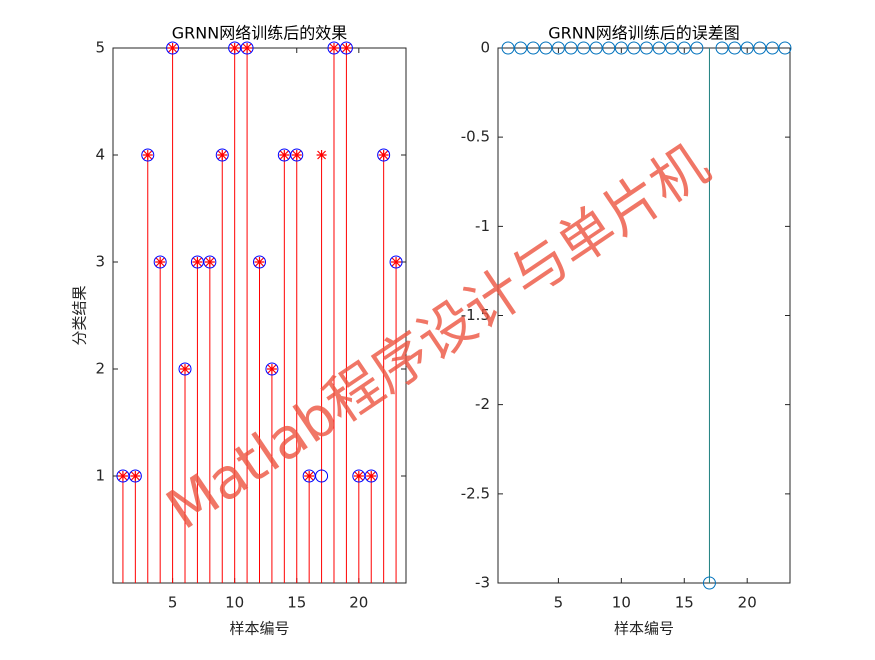 This screenshot has height=660, width=875. I want to click on y-tick-label: 2, so click(100, 369).